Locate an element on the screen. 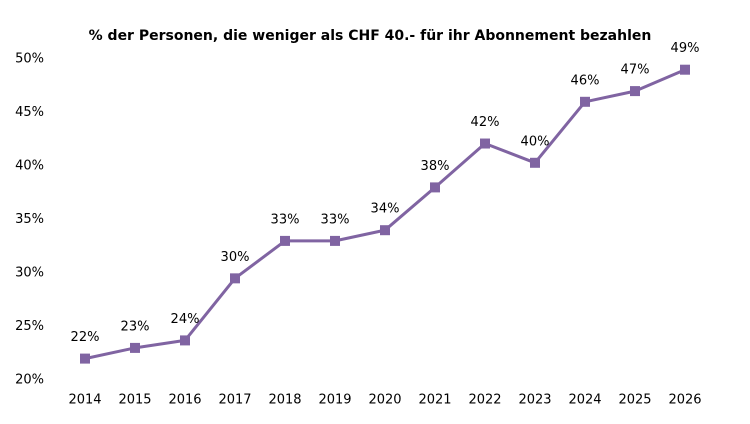 The image size is (750, 424). data-label: 47% is located at coordinates (635, 70).